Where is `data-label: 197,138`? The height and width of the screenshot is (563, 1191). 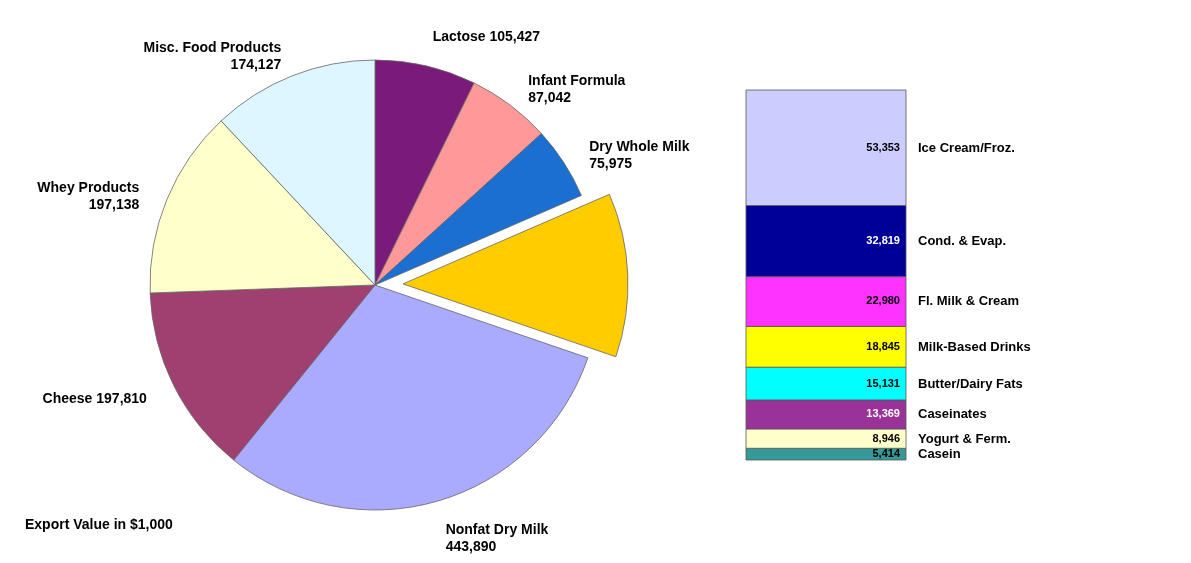
data-label: 197,138 is located at coordinates (114, 203).